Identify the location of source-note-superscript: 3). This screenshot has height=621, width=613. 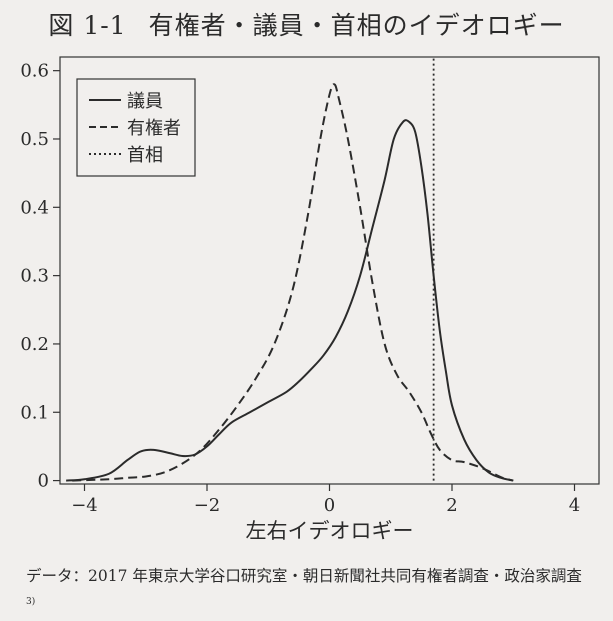
(31, 602).